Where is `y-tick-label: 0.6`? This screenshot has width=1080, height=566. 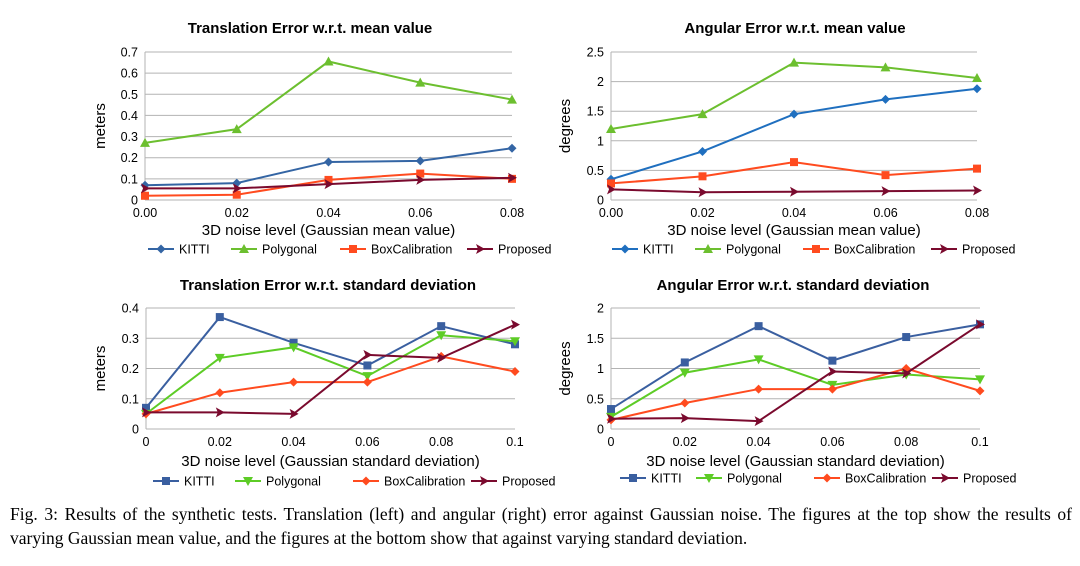 y-tick-label: 0.6 is located at coordinates (129, 74).